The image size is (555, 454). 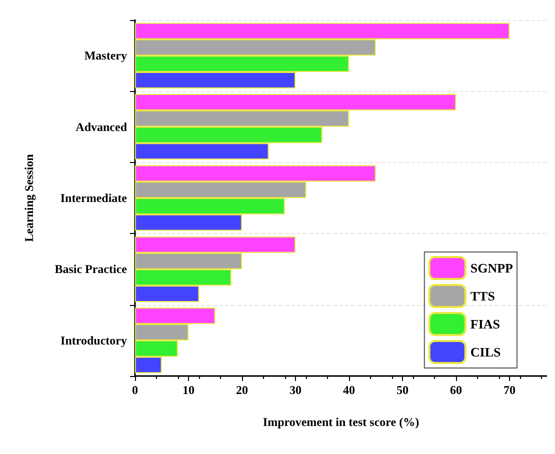 I want to click on y-tick-label: Introductory, so click(x=93, y=340).